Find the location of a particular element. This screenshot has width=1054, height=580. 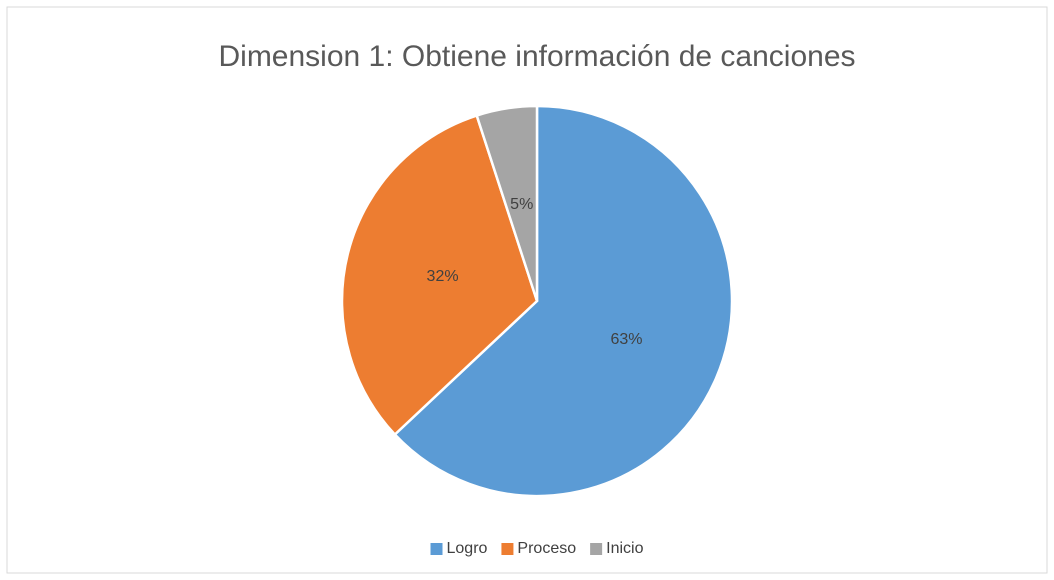

legend-label: Proceso is located at coordinates (546, 548).